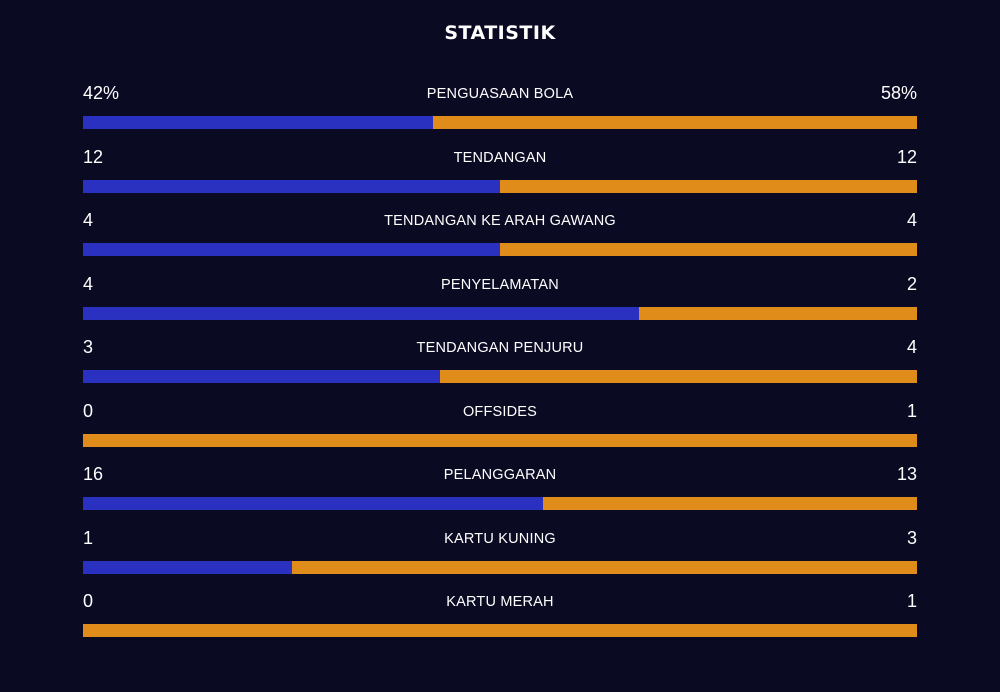 This screenshot has height=692, width=1000. What do you see at coordinates (898, 93) in the screenshot?
I see `away-value: 58%` at bounding box center [898, 93].